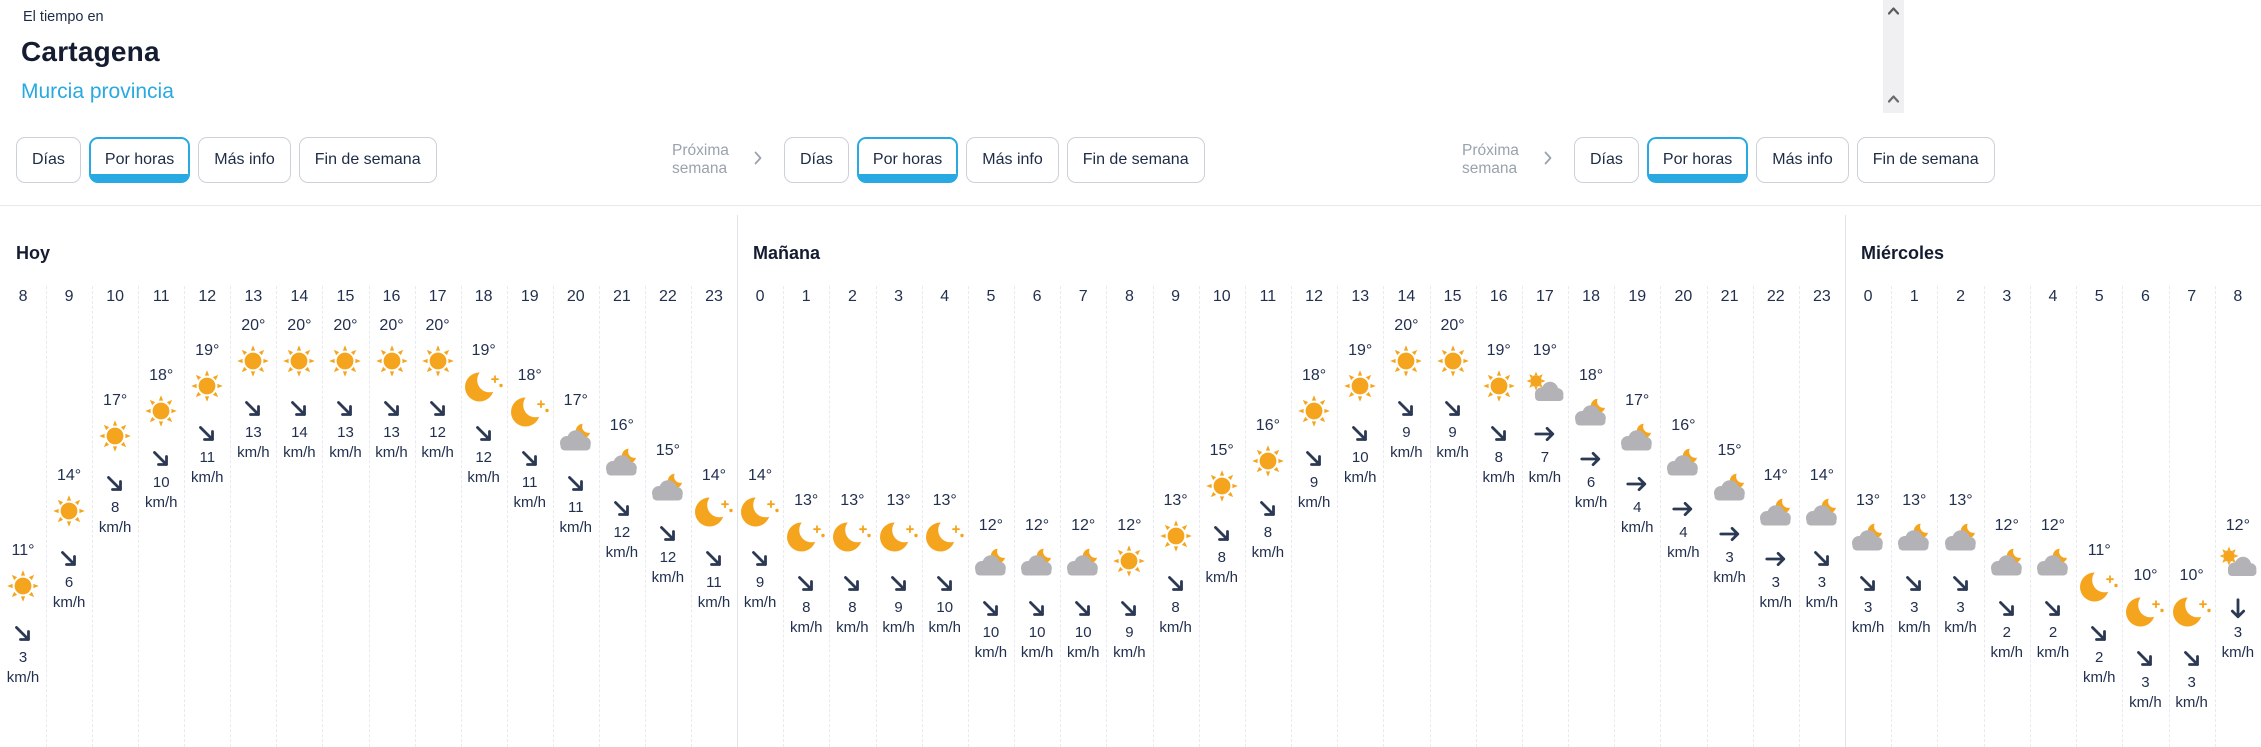  Describe the element at coordinates (737, 481) in the screenshot. I see `day-section-divider` at that location.